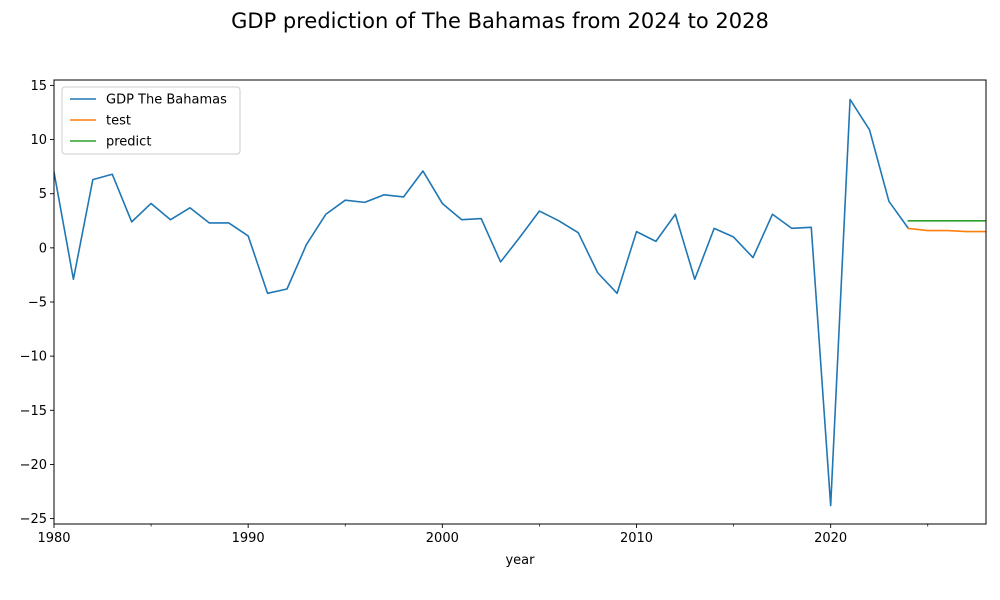  What do you see at coordinates (53, 538) in the screenshot?
I see `x-tick-label: 1980` at bounding box center [53, 538].